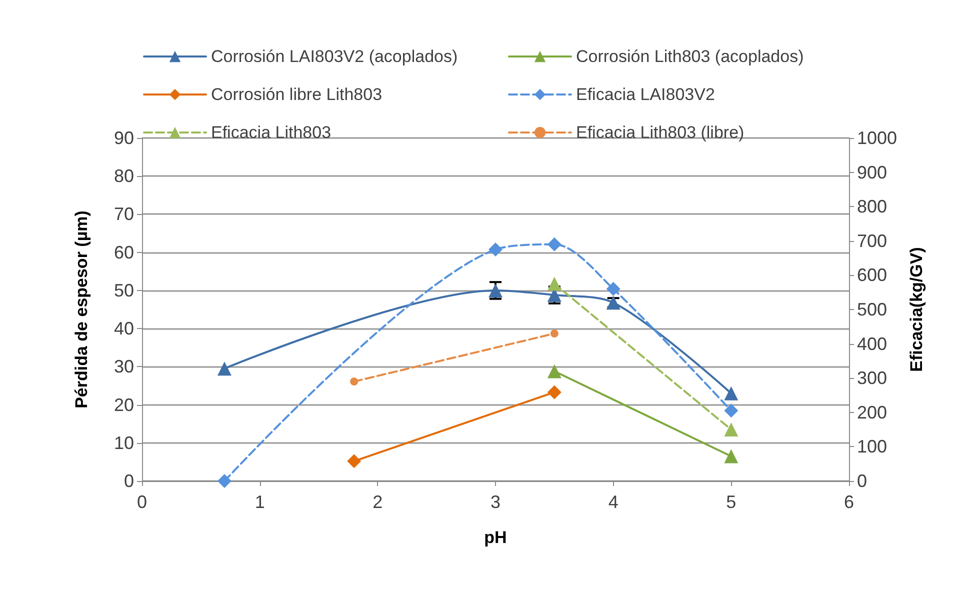  I want to click on y2-tick-label: 300, so click(872, 378).